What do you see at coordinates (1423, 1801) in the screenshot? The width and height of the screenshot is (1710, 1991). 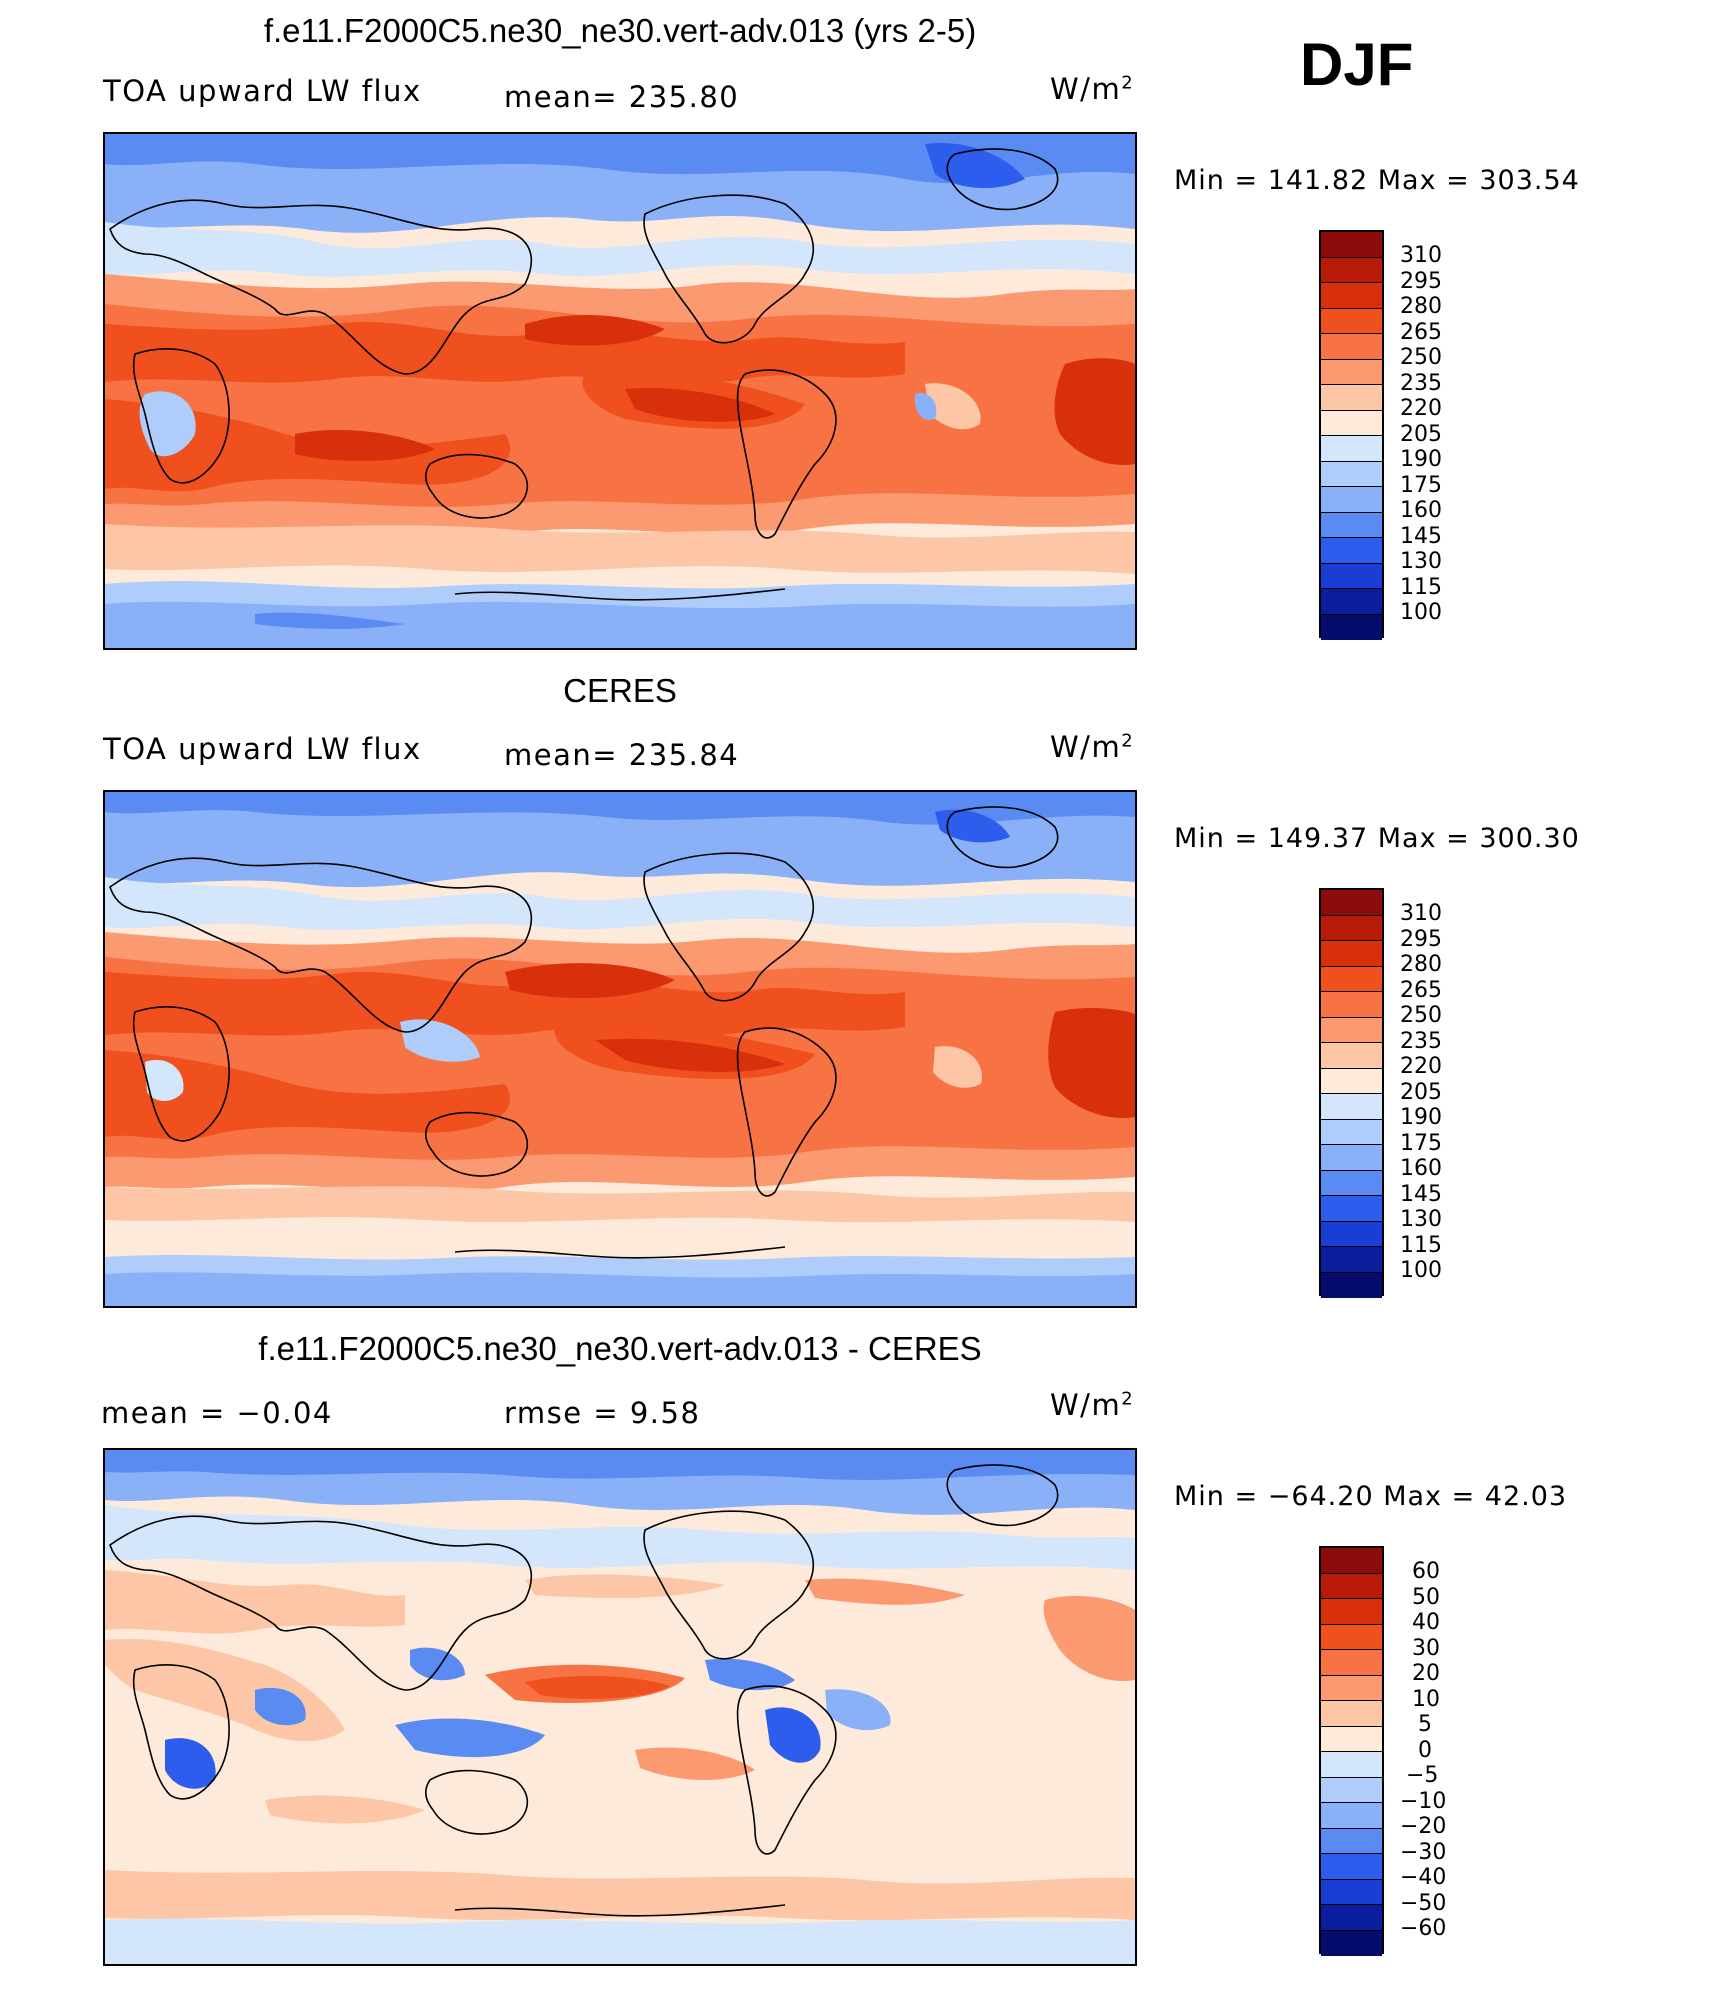 I see `colorbar-tick-label: −10` at bounding box center [1423, 1801].